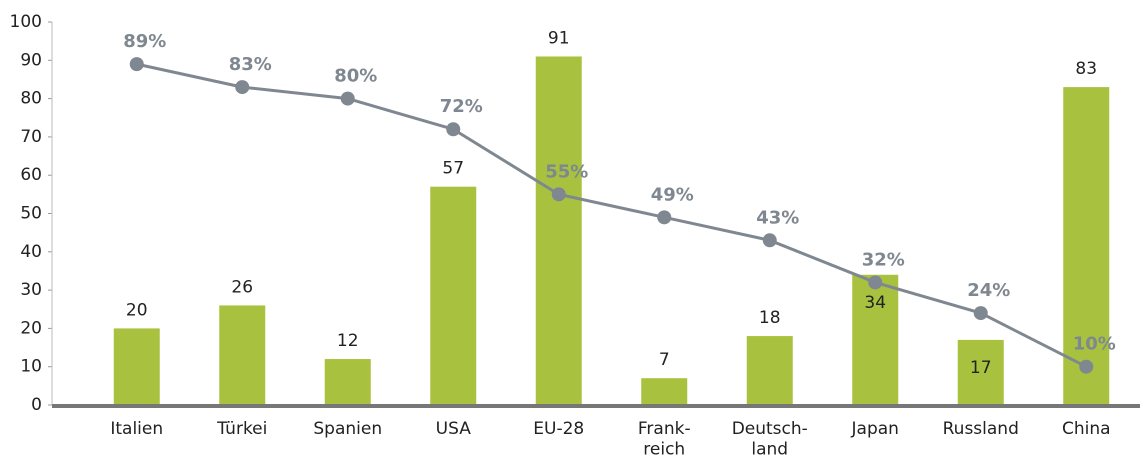  Describe the element at coordinates (777, 217) in the screenshot. I see `line-value-label: 43%` at that location.